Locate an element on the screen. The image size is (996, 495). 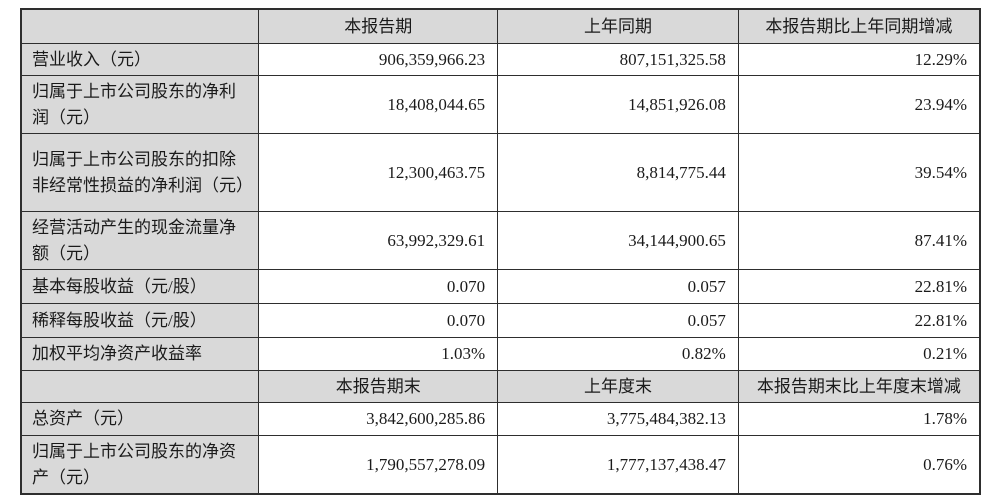
value-current: 1,790,557,278.09 is located at coordinates (378, 465).